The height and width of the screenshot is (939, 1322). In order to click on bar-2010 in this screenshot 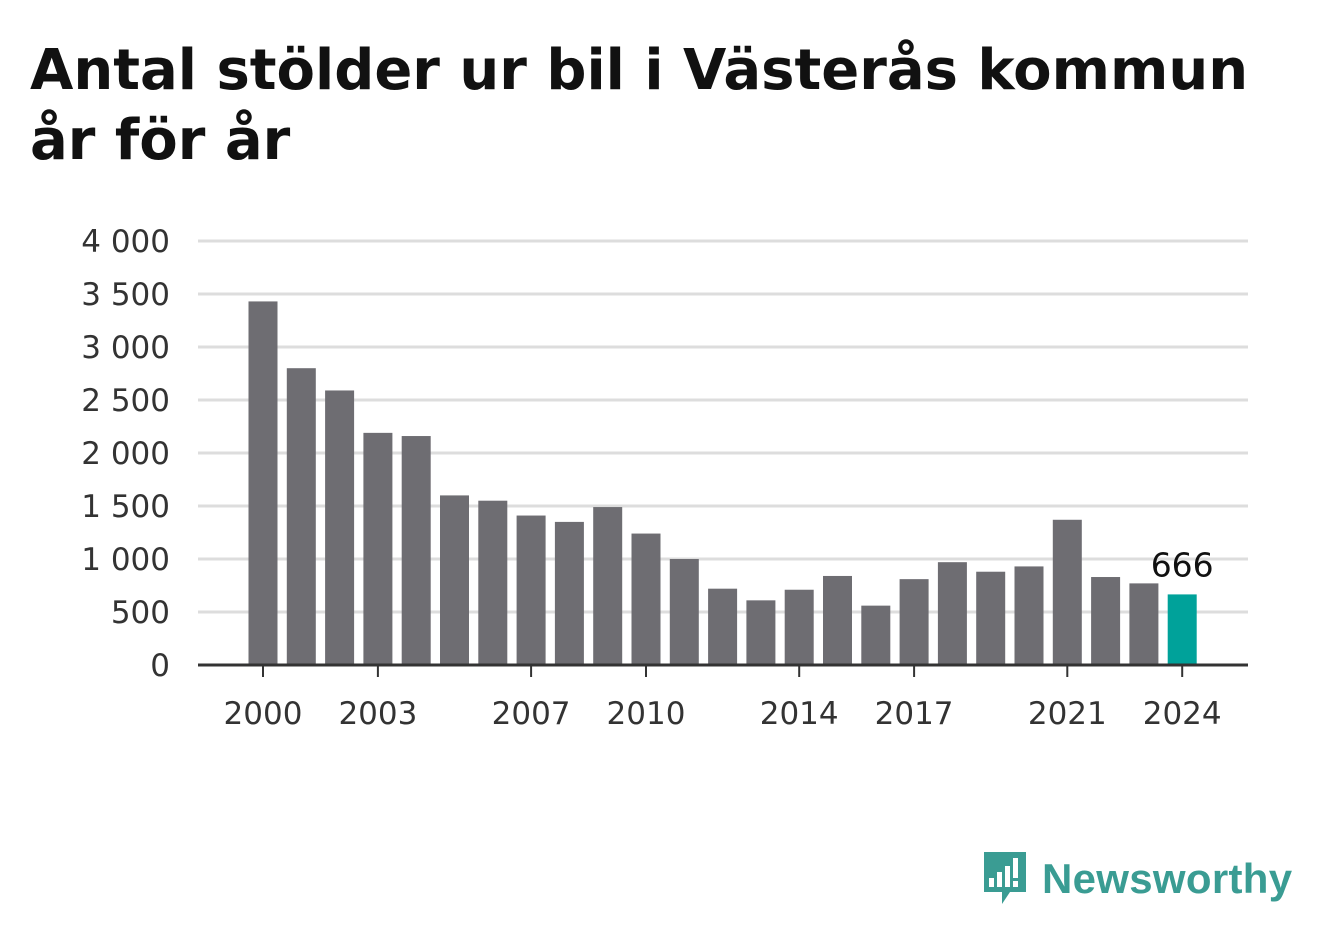, I will do `click(646, 599)`.